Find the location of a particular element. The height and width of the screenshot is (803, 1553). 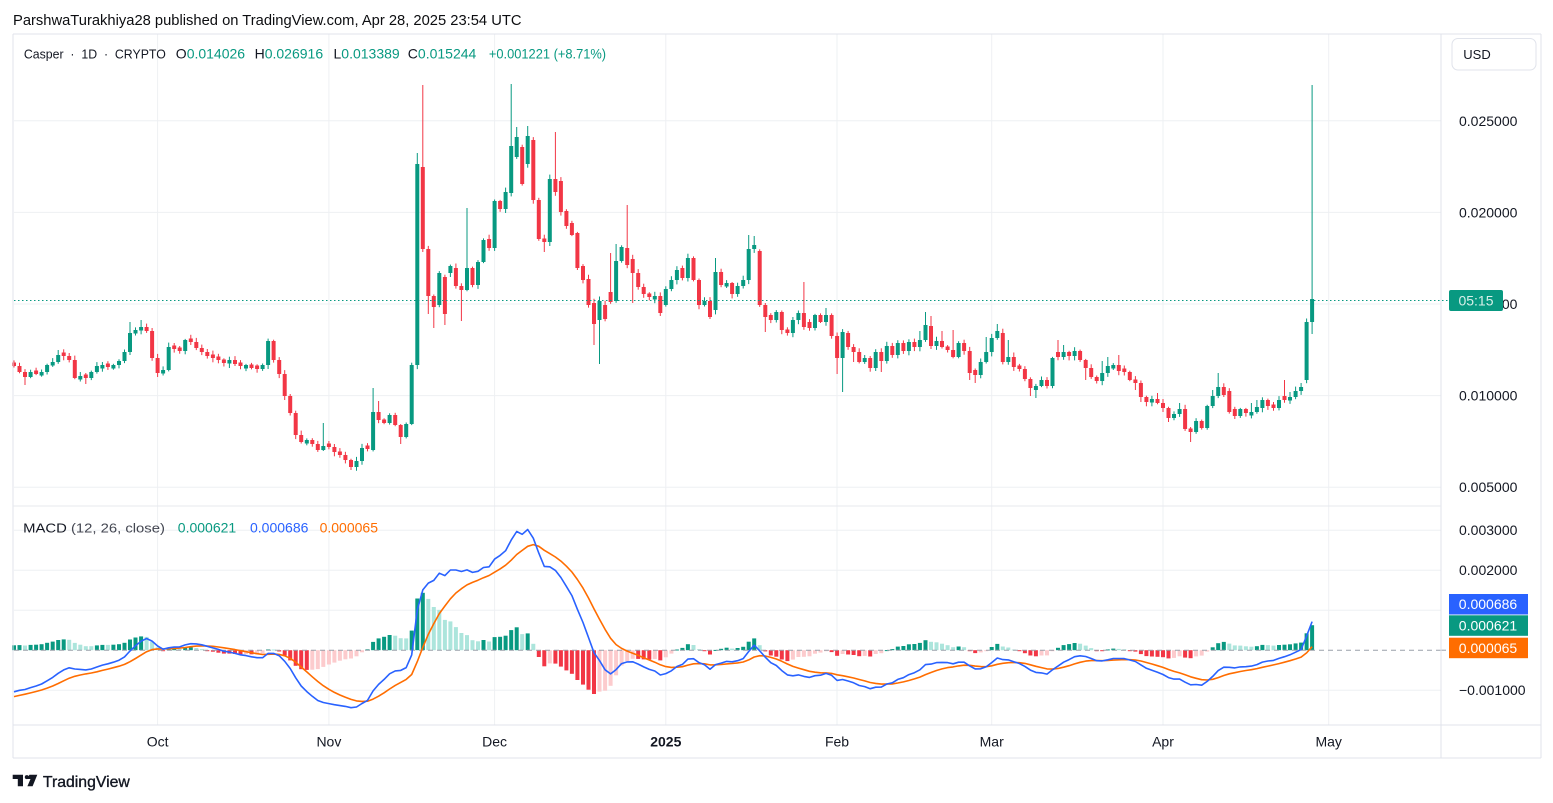

svg-text: C0.015244 is located at coordinates (442, 54).